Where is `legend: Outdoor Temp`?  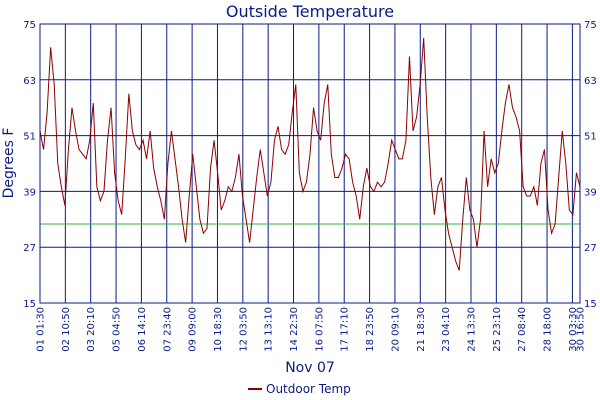 legend: Outdoor Temp is located at coordinates (299, 389).